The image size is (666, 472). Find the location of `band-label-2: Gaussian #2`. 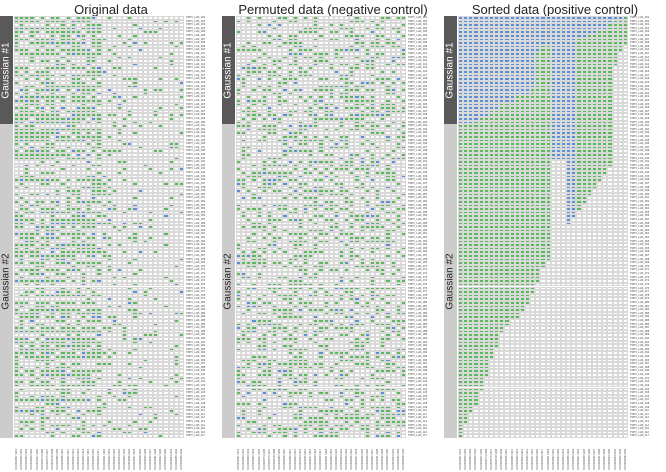

band-label-2: Gaussian #2 is located at coordinates (6, 281).